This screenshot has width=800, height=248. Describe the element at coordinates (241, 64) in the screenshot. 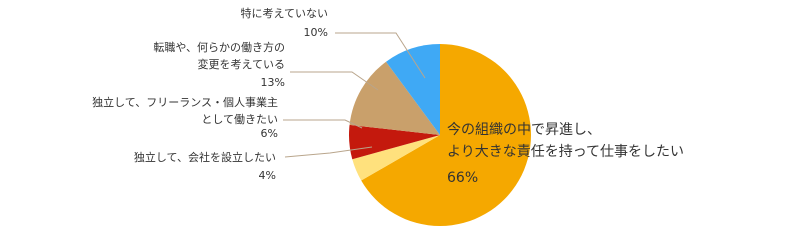

I see `slice-label-line: 変更を考えている` at that location.